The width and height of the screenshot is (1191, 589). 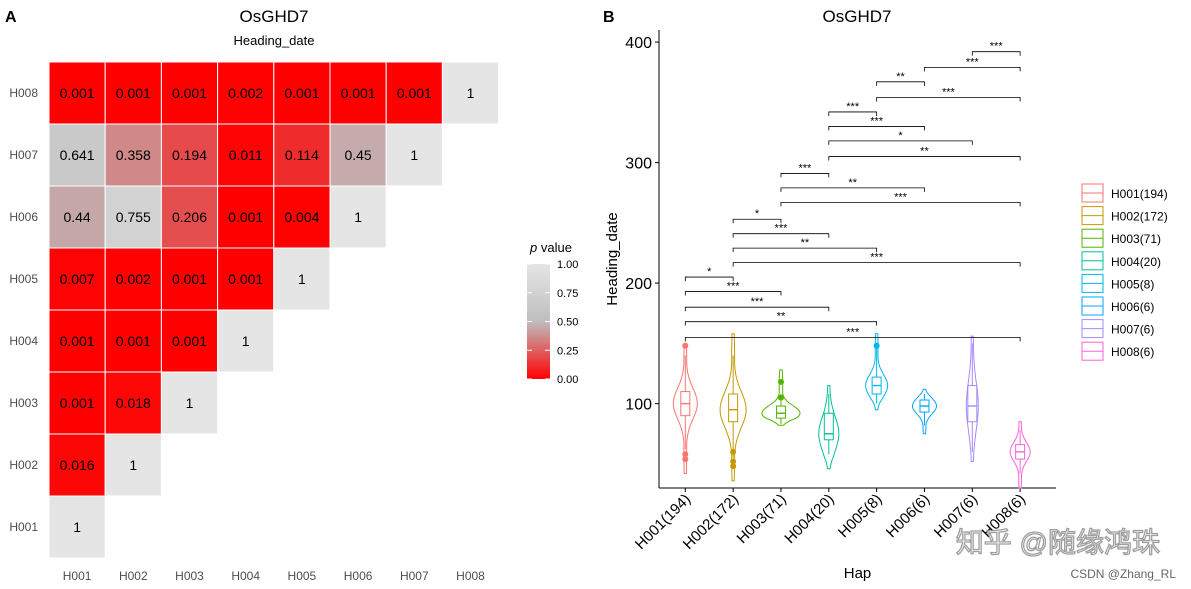 I want to click on x-tick-label: H006(6), so click(x=908, y=516).